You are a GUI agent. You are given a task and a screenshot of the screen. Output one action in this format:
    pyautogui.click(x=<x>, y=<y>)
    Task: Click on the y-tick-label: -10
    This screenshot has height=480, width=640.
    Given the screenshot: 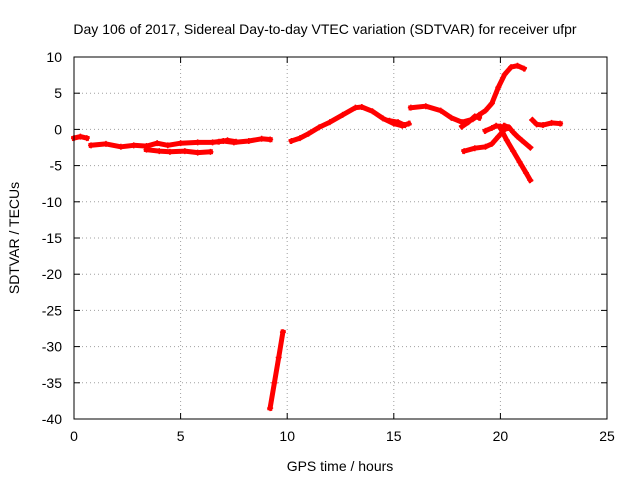 What is the action you would take?
    pyautogui.click(x=52, y=202)
    